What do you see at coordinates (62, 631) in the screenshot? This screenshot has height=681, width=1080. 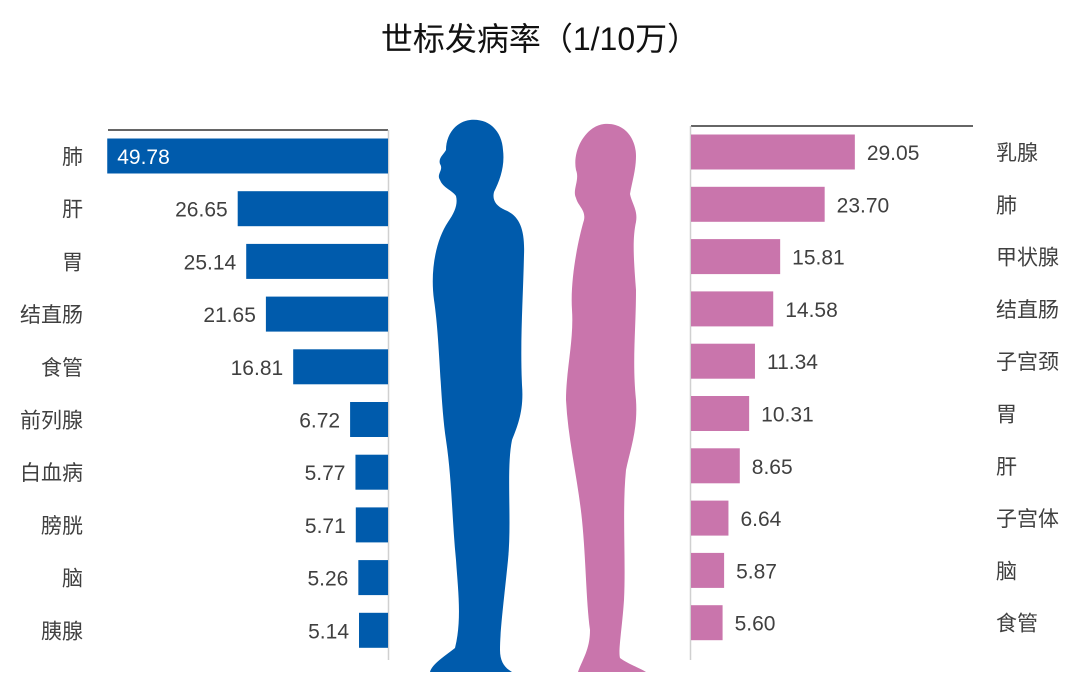 I see `male-category-label: 胰腺` at bounding box center [62, 631].